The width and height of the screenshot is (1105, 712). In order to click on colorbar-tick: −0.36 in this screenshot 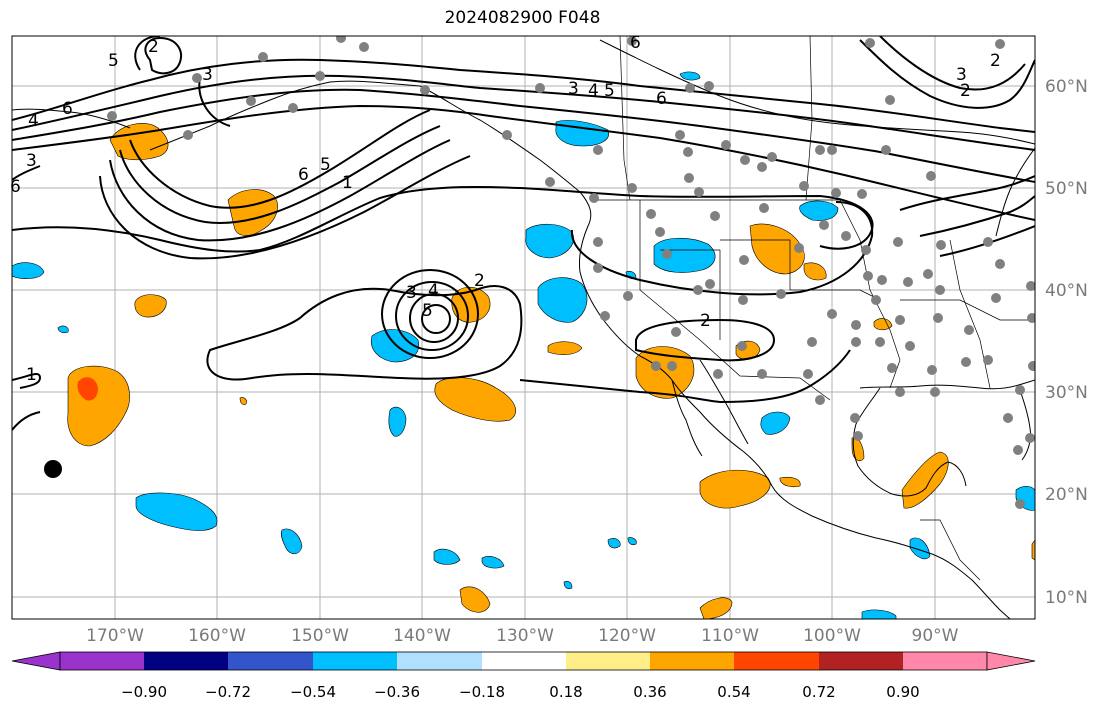, I will do `click(397, 692)`.